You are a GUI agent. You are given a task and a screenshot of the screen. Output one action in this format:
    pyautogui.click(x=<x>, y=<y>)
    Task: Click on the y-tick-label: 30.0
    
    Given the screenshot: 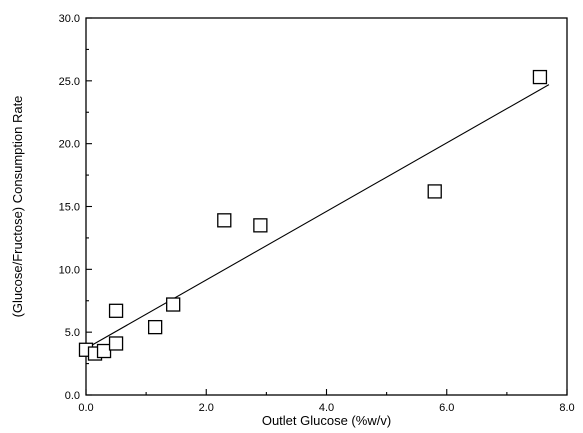 What is the action you would take?
    pyautogui.click(x=69, y=19)
    